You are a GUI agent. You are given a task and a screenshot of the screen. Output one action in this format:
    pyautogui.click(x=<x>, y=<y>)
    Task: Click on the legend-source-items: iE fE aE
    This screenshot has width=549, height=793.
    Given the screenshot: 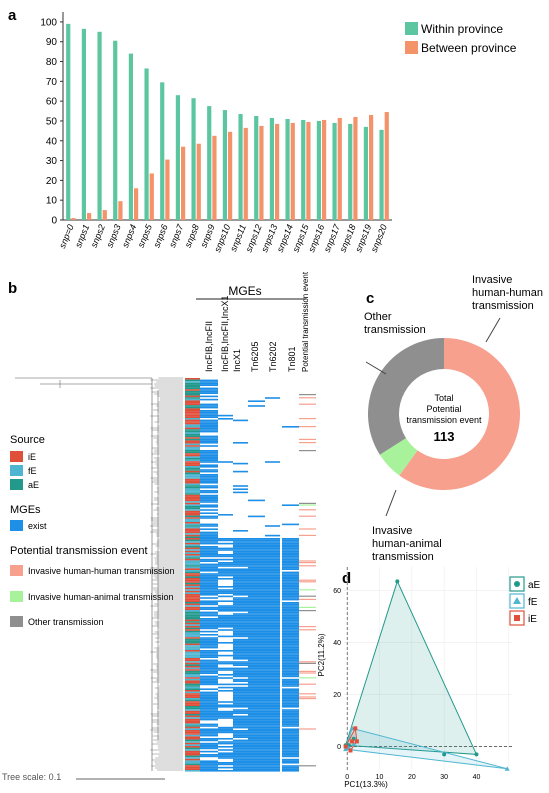 What is the action you would take?
    pyautogui.click(x=24, y=470)
    